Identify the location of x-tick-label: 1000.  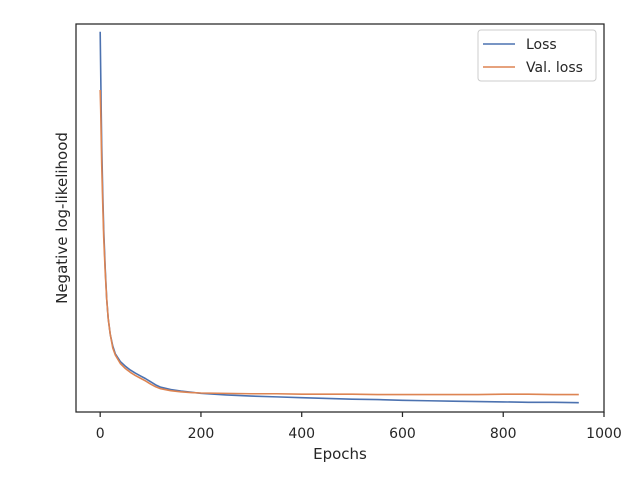
(604, 434).